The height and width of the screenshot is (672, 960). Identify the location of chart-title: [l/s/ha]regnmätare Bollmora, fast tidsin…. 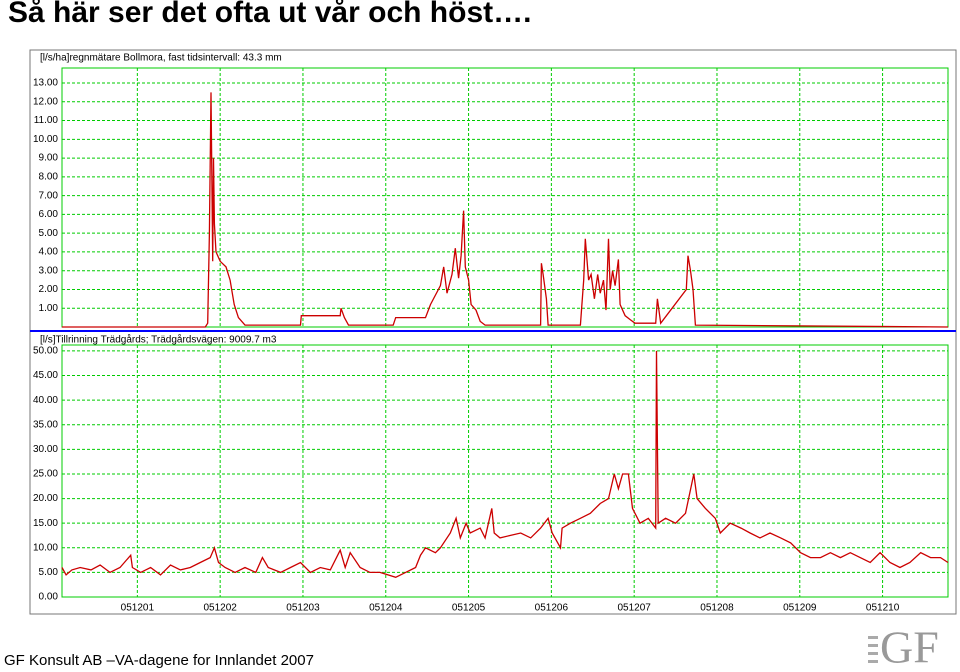
(161, 58).